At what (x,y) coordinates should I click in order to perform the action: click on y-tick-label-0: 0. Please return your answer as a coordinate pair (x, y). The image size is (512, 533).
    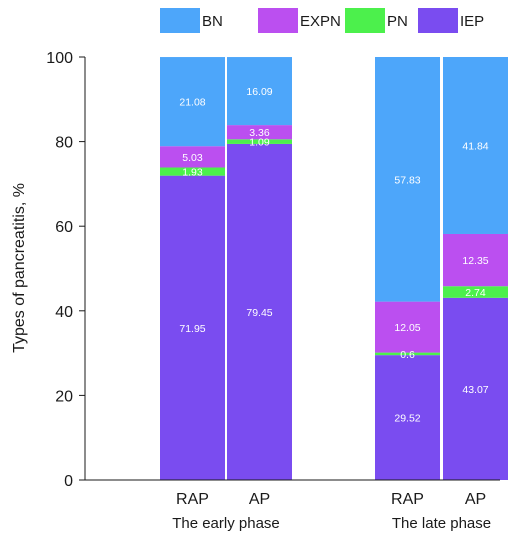
    Looking at the image, I should click on (68, 481).